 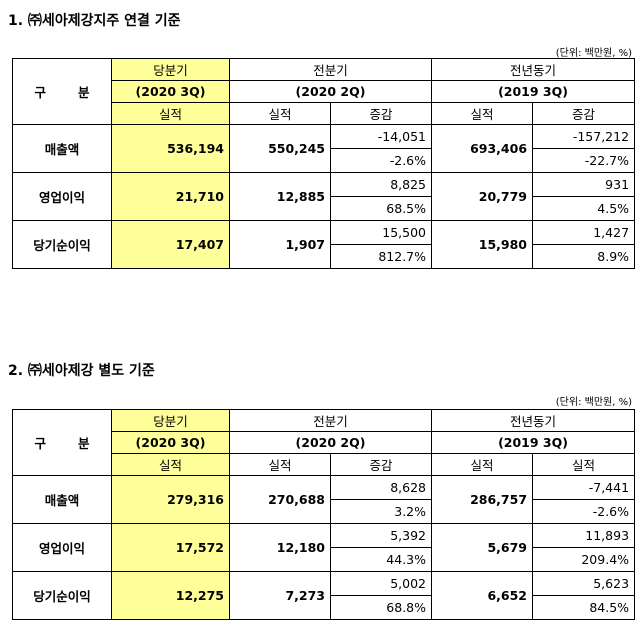 What do you see at coordinates (381, 256) in the screenshot?
I see `prev-change-pct: 812.7%` at bounding box center [381, 256].